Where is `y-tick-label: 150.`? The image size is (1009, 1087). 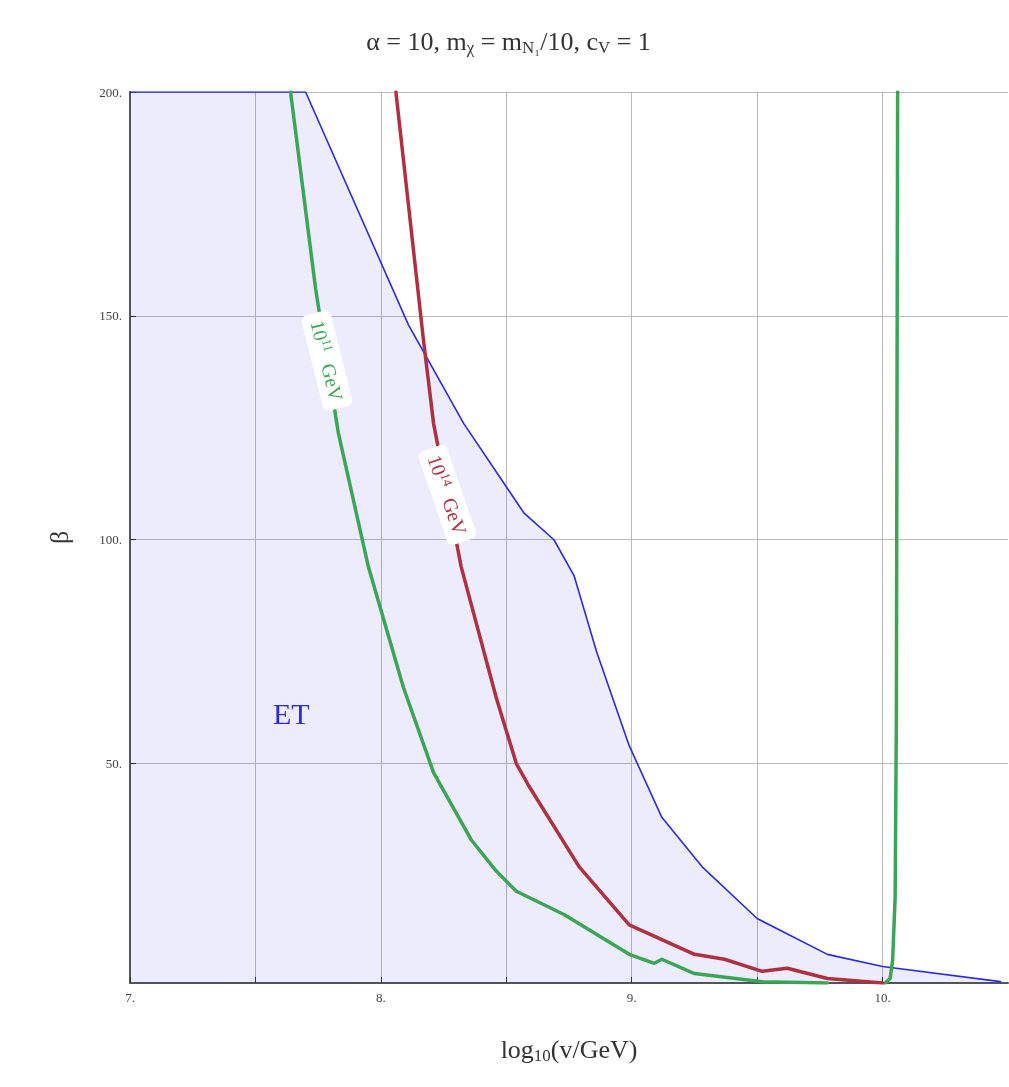
y-tick-label: 150. is located at coordinates (110, 316).